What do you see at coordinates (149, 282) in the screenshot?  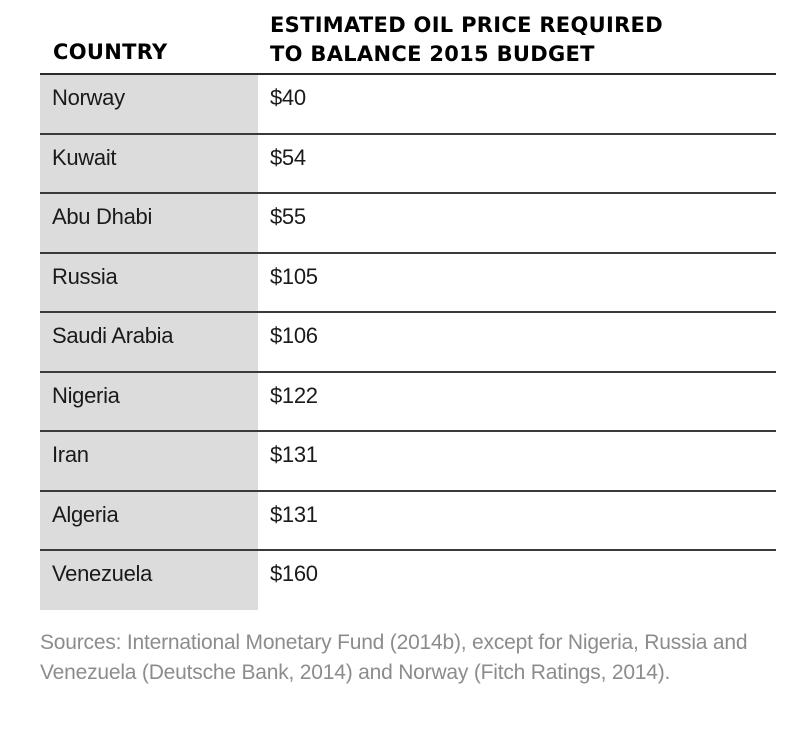 I see `country-cell: Russia` at bounding box center [149, 282].